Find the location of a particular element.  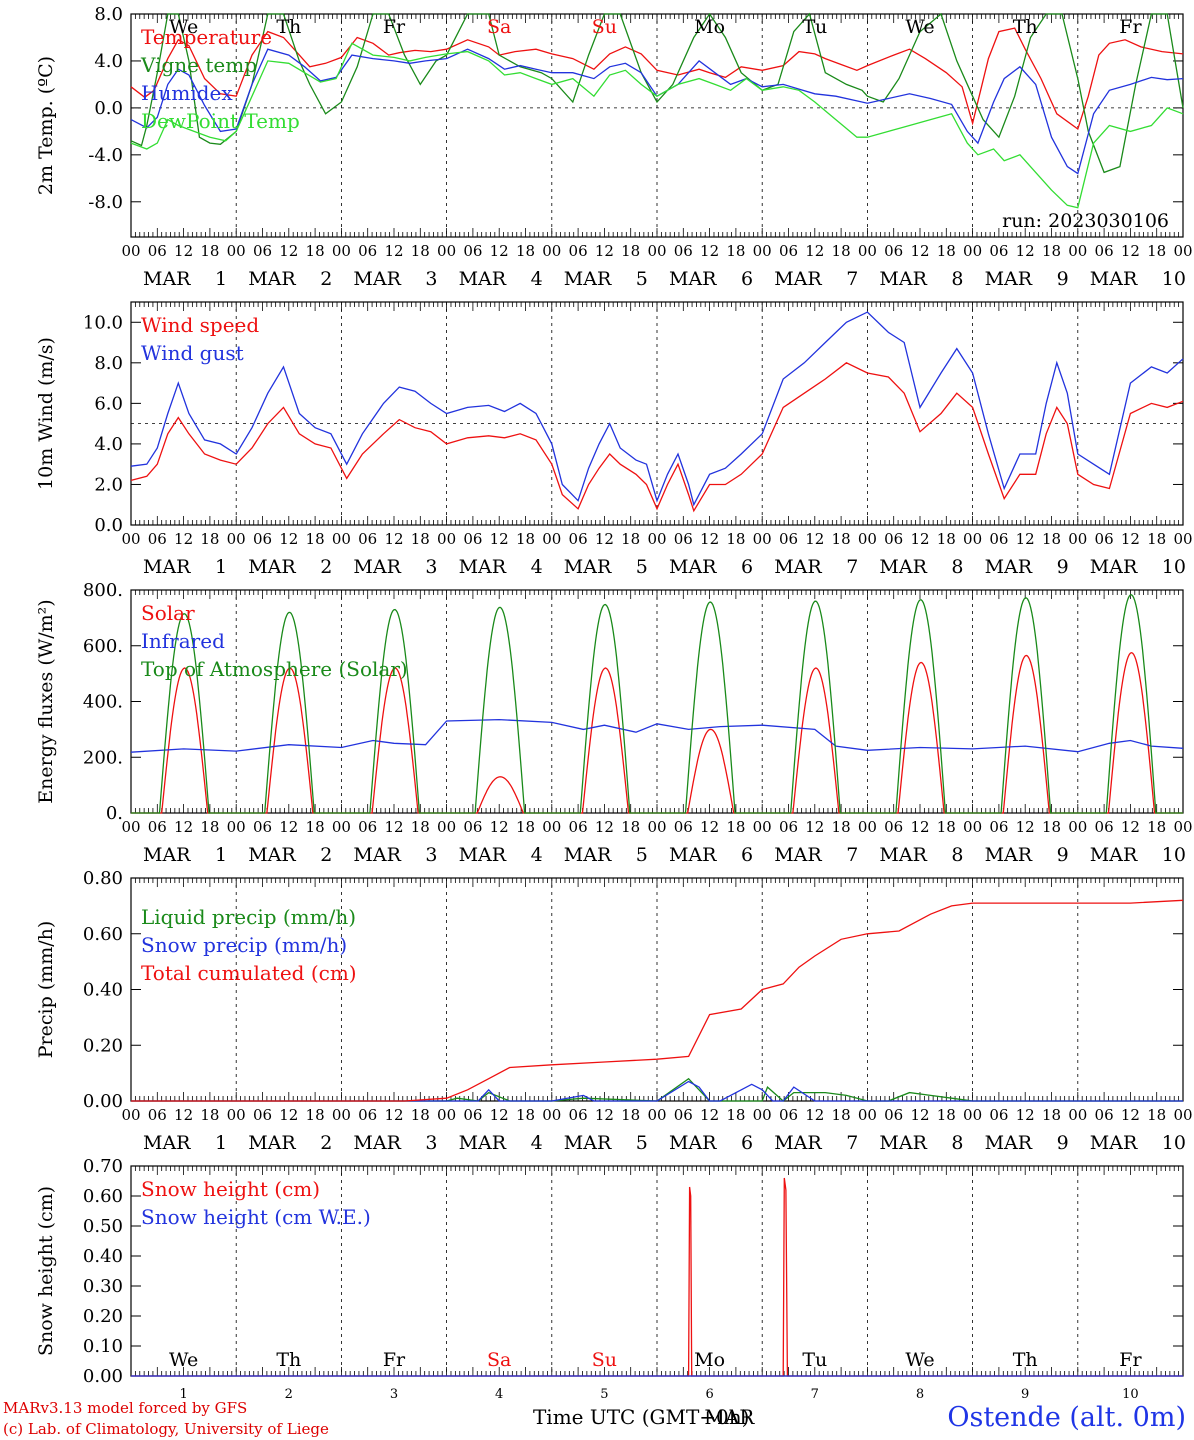

legend-entry: Top of Atmosphere (Solar) is located at coordinates (274, 669).